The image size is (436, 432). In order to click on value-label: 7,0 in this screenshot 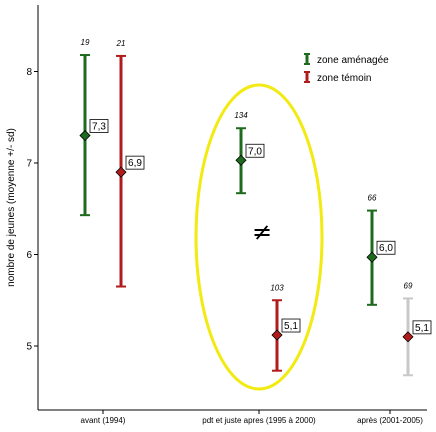, I will do `click(255, 151)`.